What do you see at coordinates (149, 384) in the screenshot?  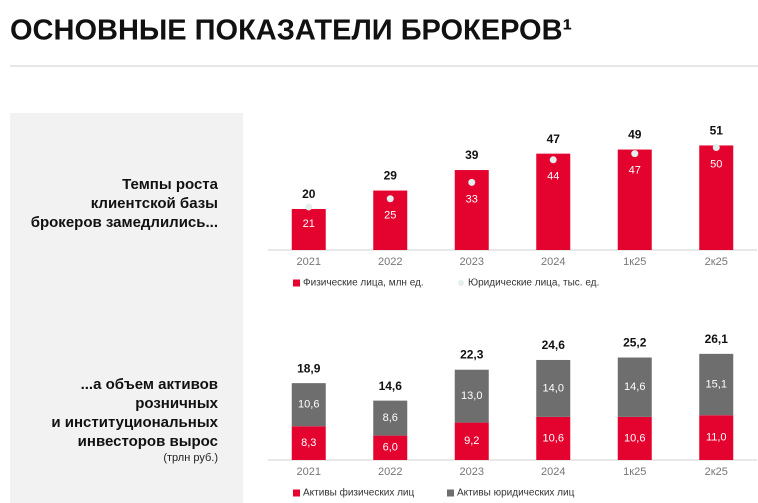 I see `caption-line: ...а объем активов` at bounding box center [149, 384].